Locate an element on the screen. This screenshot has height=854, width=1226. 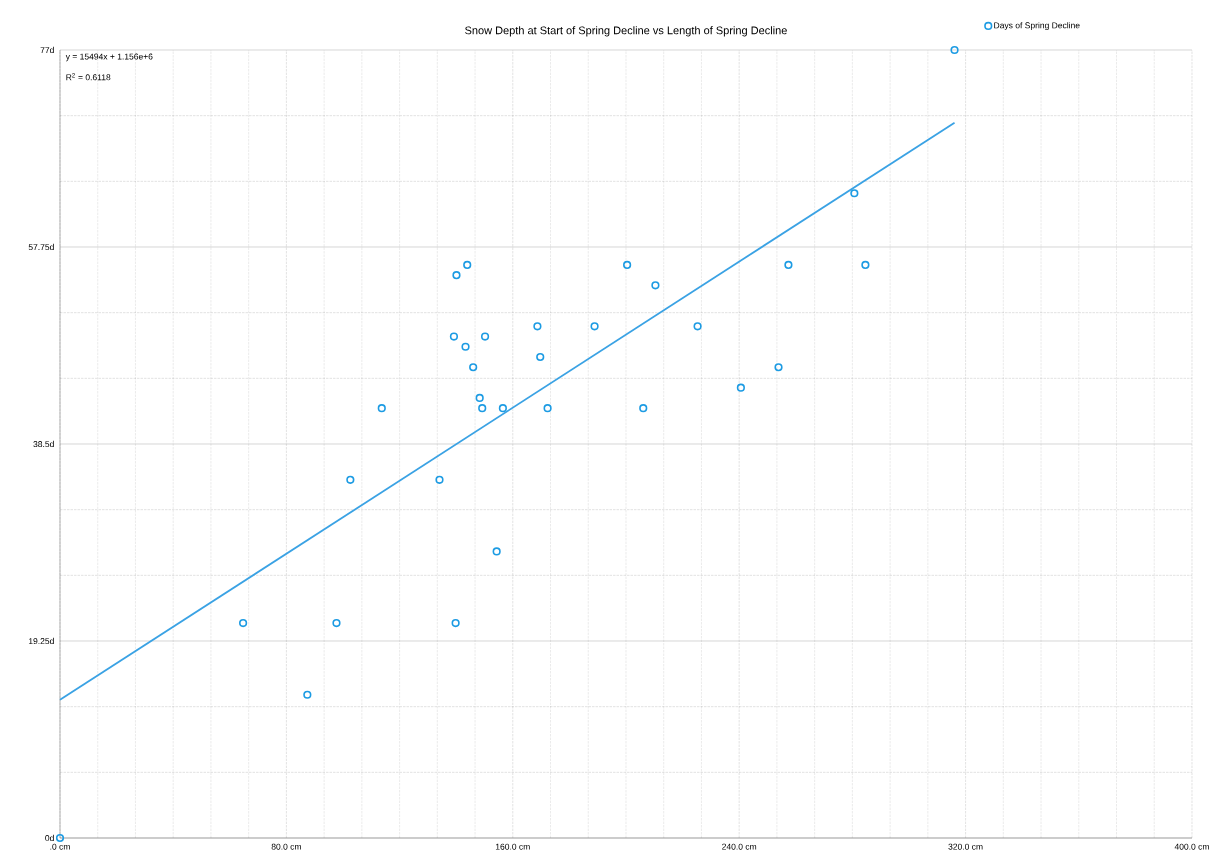
y-tick-label: 77d is located at coordinates (47, 50).